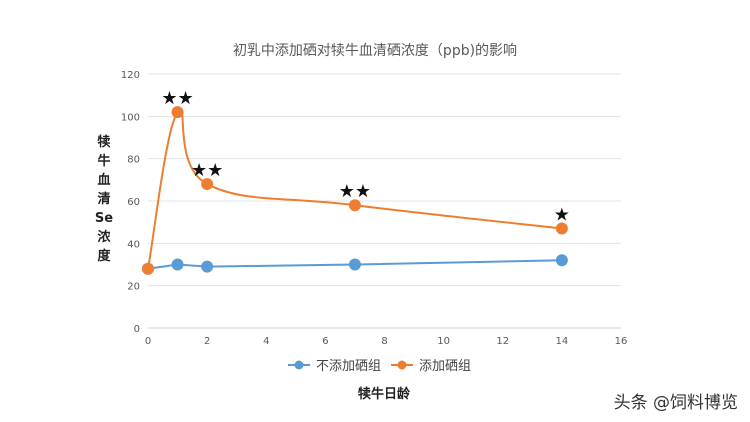 The width and height of the screenshot is (750, 422). I want to click on x-tick-label: 2, so click(207, 341).